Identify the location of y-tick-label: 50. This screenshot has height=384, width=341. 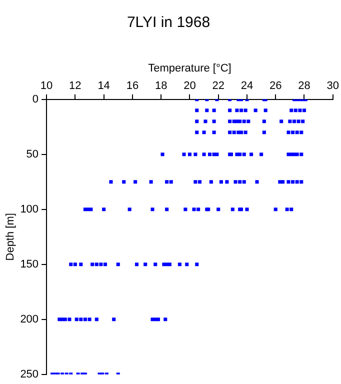
(32, 154).